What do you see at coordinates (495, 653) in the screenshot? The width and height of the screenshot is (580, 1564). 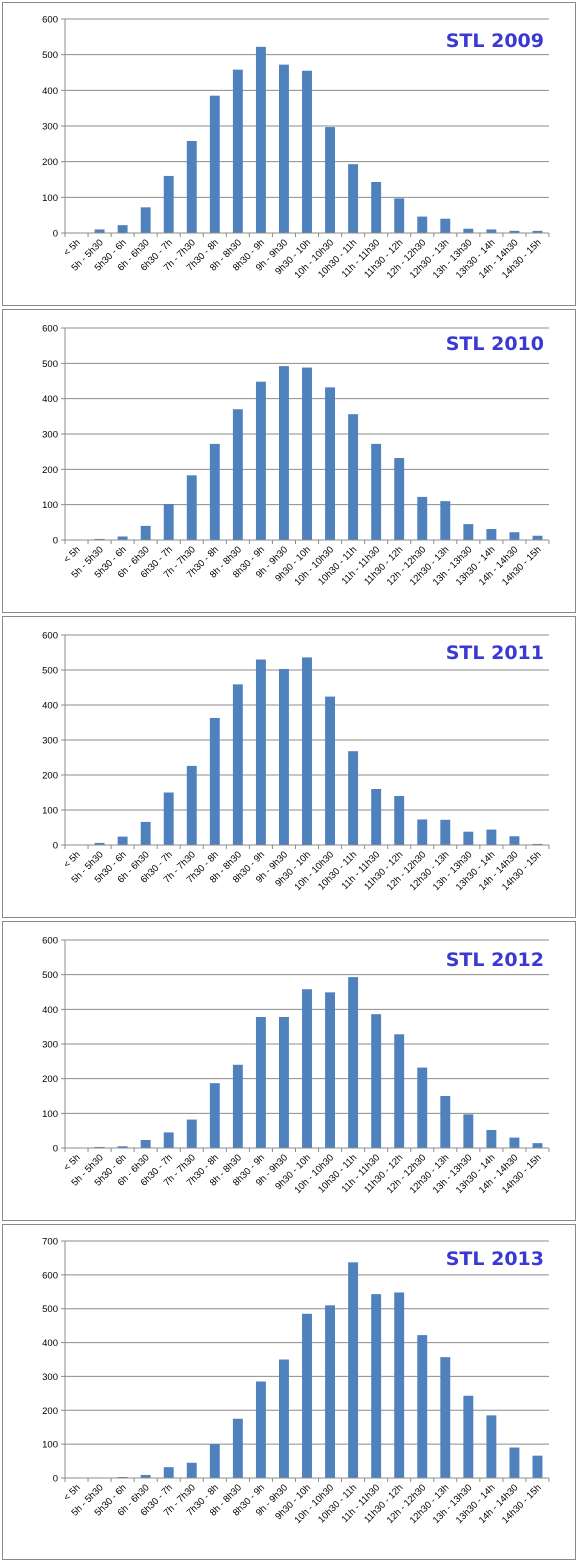 I see `chart-title: STL 2011` at bounding box center [495, 653].